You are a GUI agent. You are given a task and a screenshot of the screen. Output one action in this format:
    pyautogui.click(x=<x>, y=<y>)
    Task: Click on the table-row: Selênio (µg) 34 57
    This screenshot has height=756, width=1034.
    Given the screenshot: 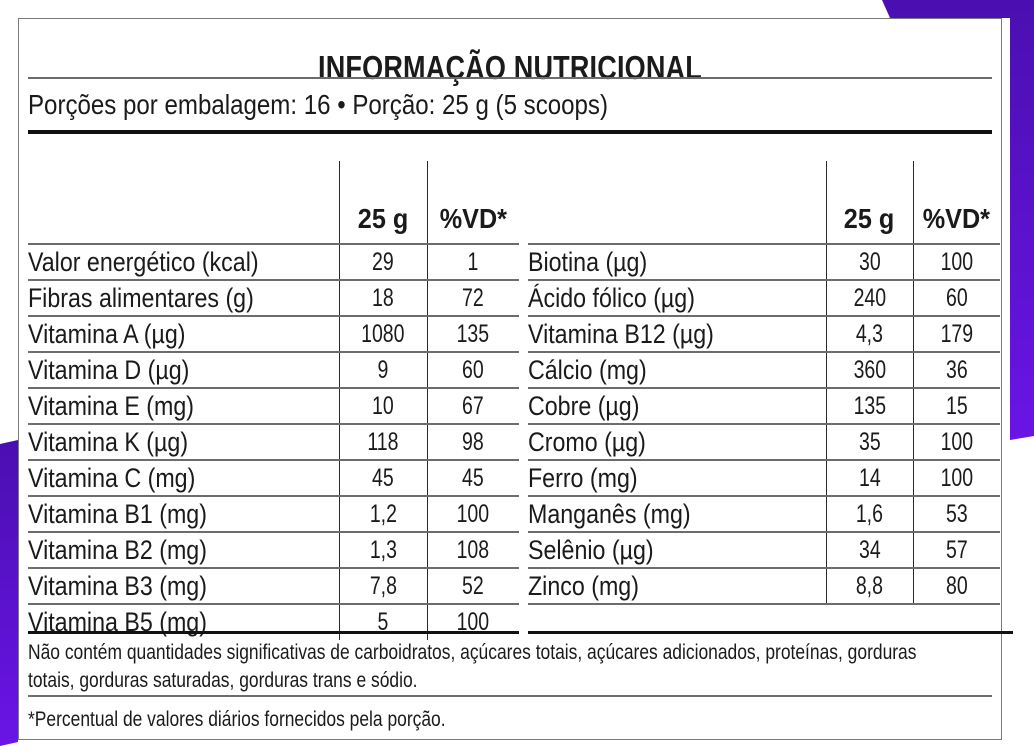 What is the action you would take?
    pyautogui.click(x=764, y=550)
    